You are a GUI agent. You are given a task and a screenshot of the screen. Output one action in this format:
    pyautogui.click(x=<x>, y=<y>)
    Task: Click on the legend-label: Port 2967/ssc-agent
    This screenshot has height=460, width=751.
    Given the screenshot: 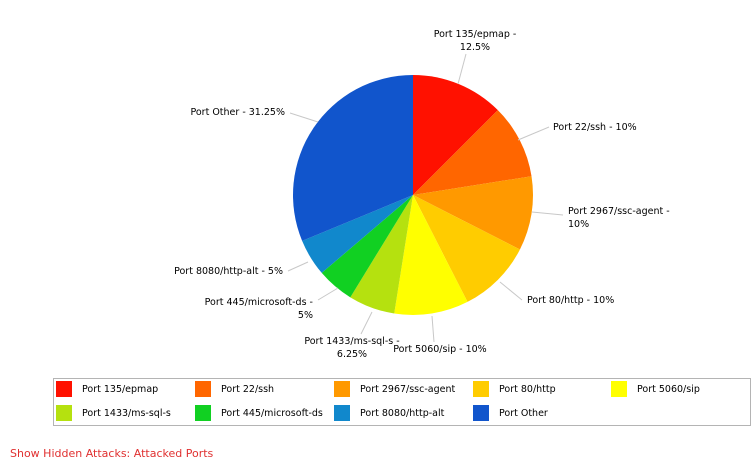 What is the action you would take?
    pyautogui.click(x=408, y=389)
    